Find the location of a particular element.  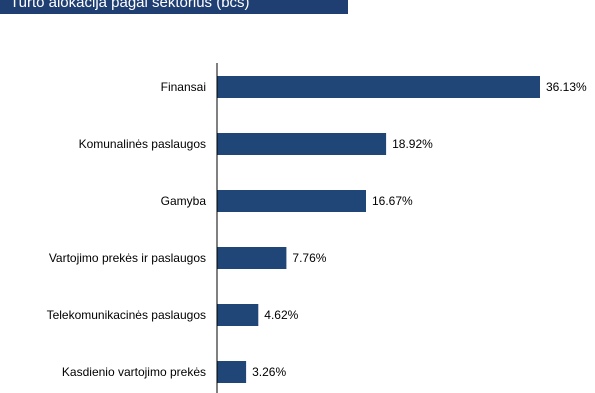

value-label: 7.76% is located at coordinates (309, 258).